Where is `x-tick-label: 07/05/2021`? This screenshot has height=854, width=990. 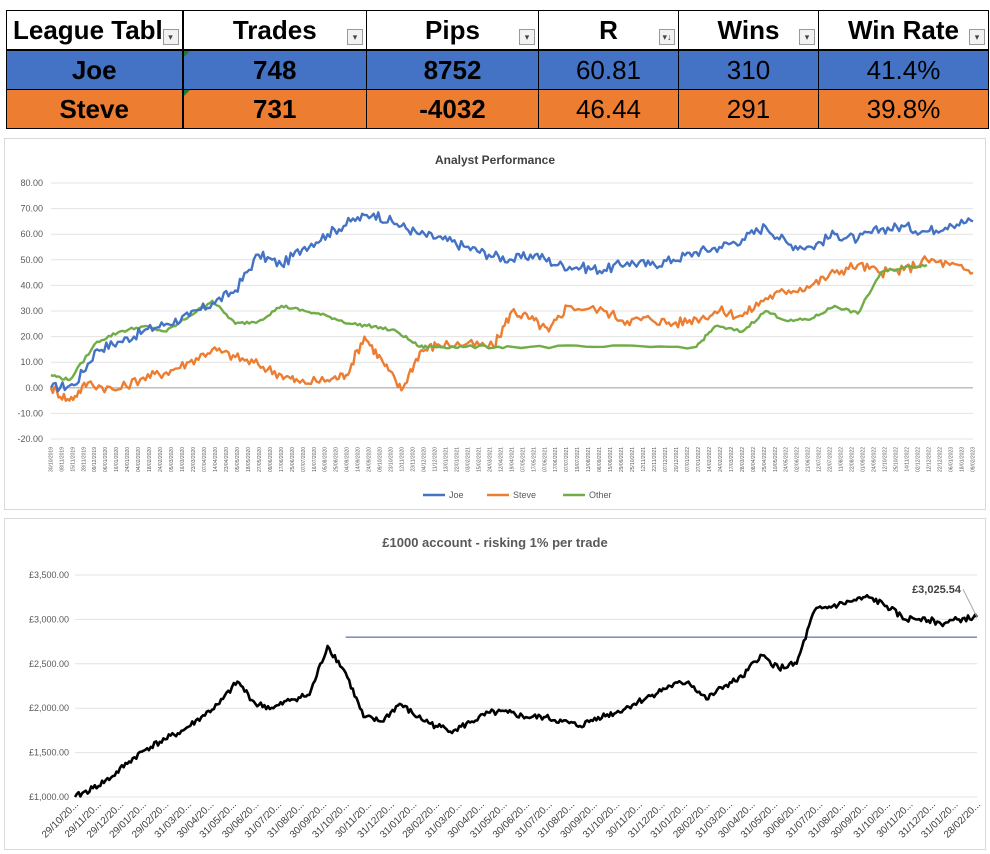
x-tick-label: 07/05/2021 is located at coordinates (523, 459).